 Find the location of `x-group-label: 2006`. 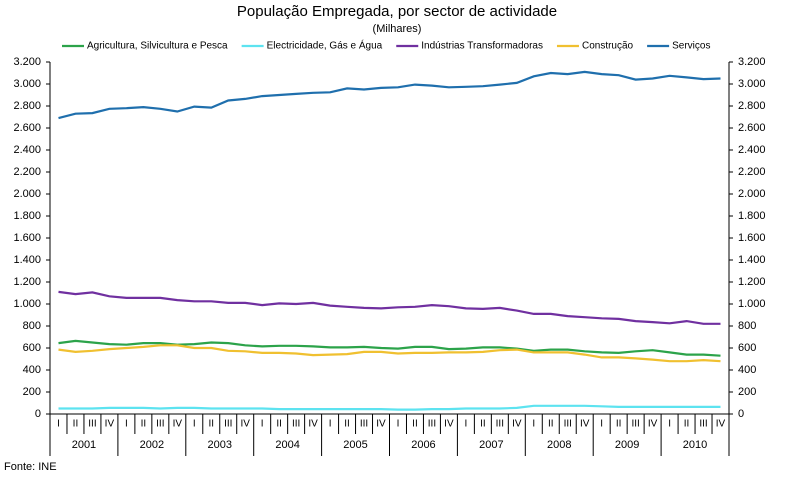

x-group-label: 2006 is located at coordinates (423, 445).